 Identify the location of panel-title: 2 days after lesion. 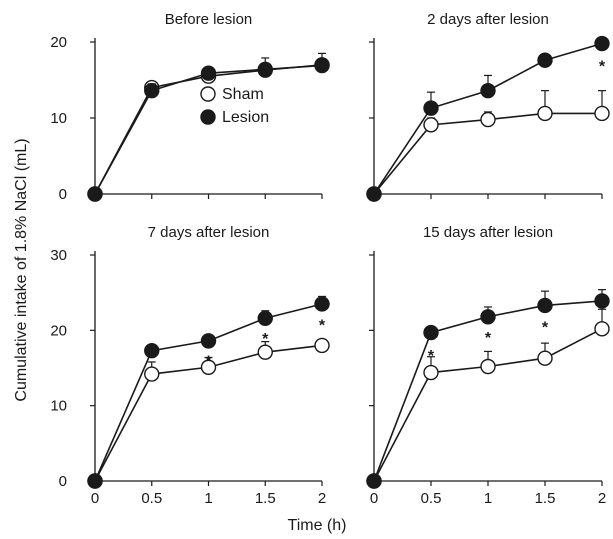
(488, 19).